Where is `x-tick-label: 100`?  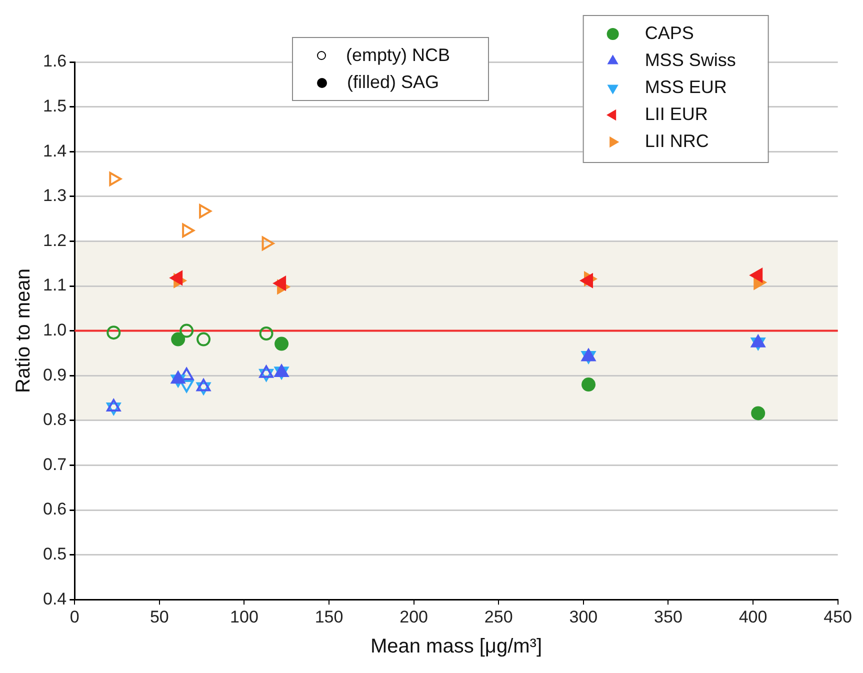 x-tick-label: 100 is located at coordinates (244, 616).